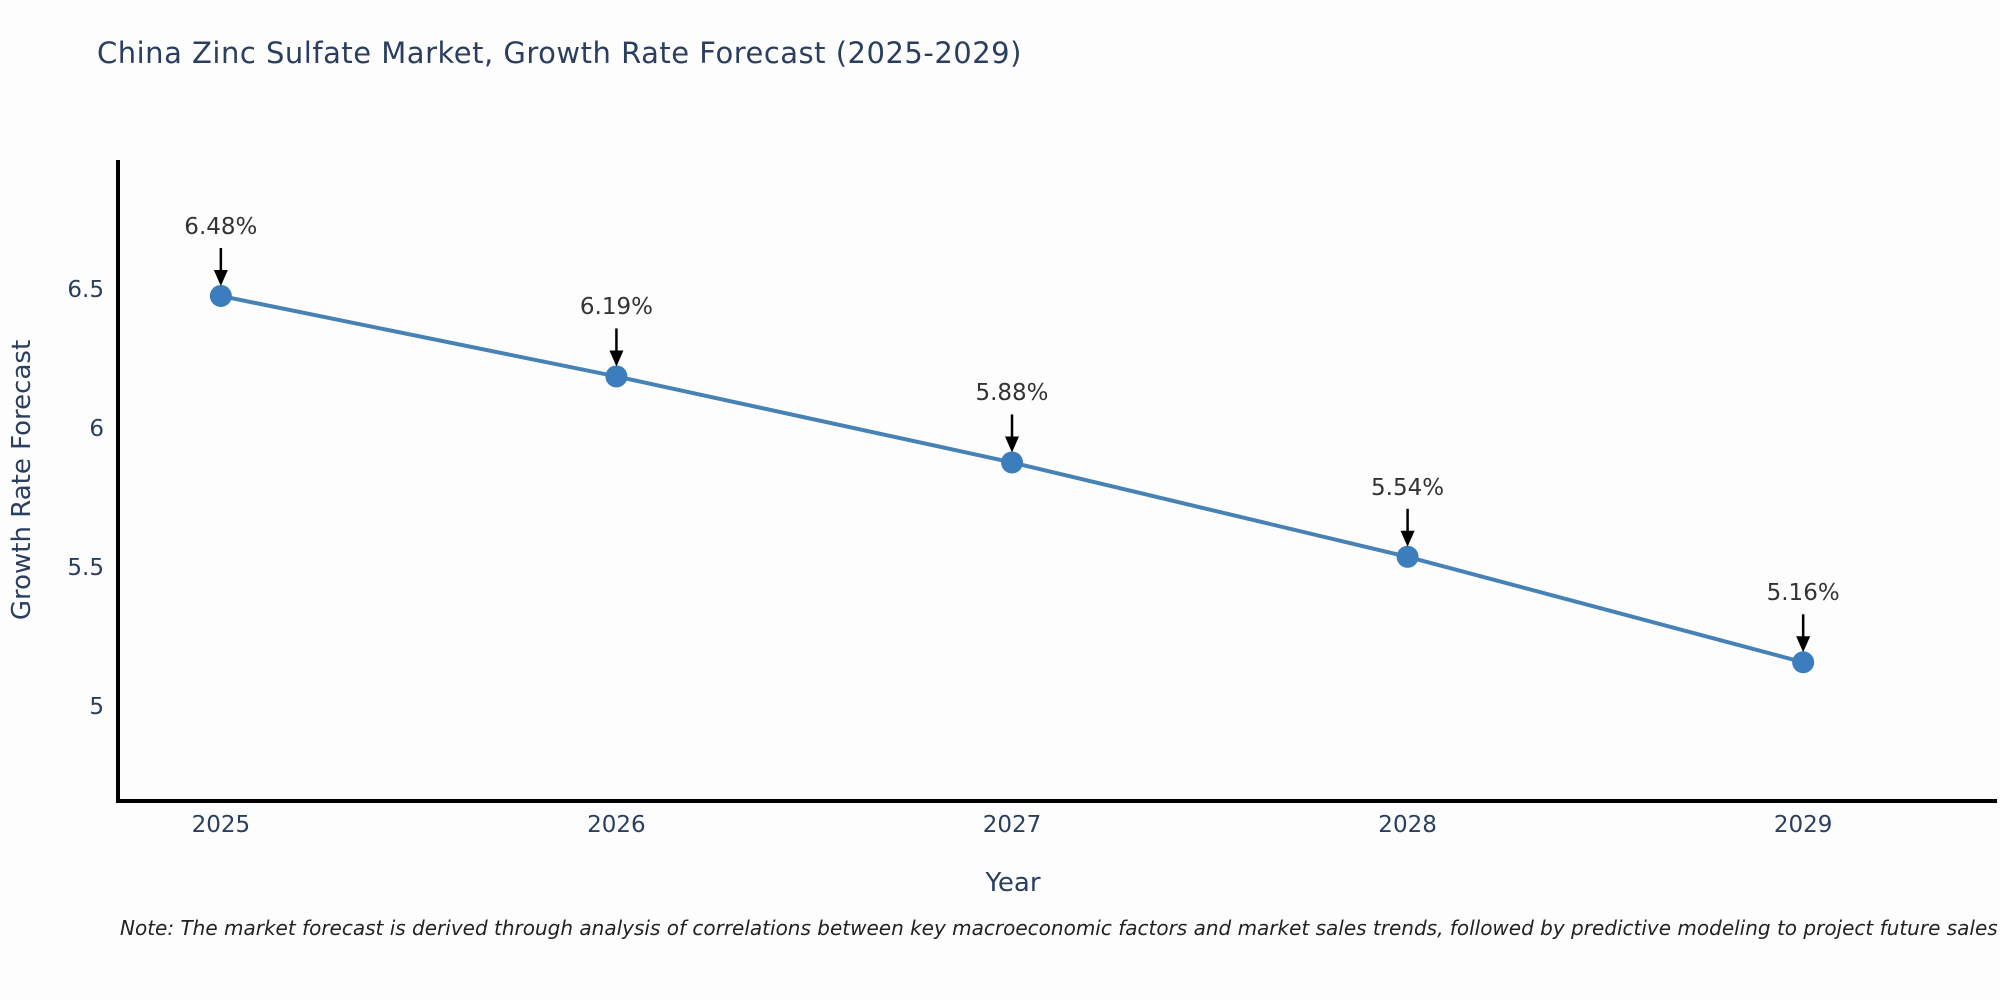 The height and width of the screenshot is (1000, 2000). I want to click on y-tick-label: 6, so click(96, 429).